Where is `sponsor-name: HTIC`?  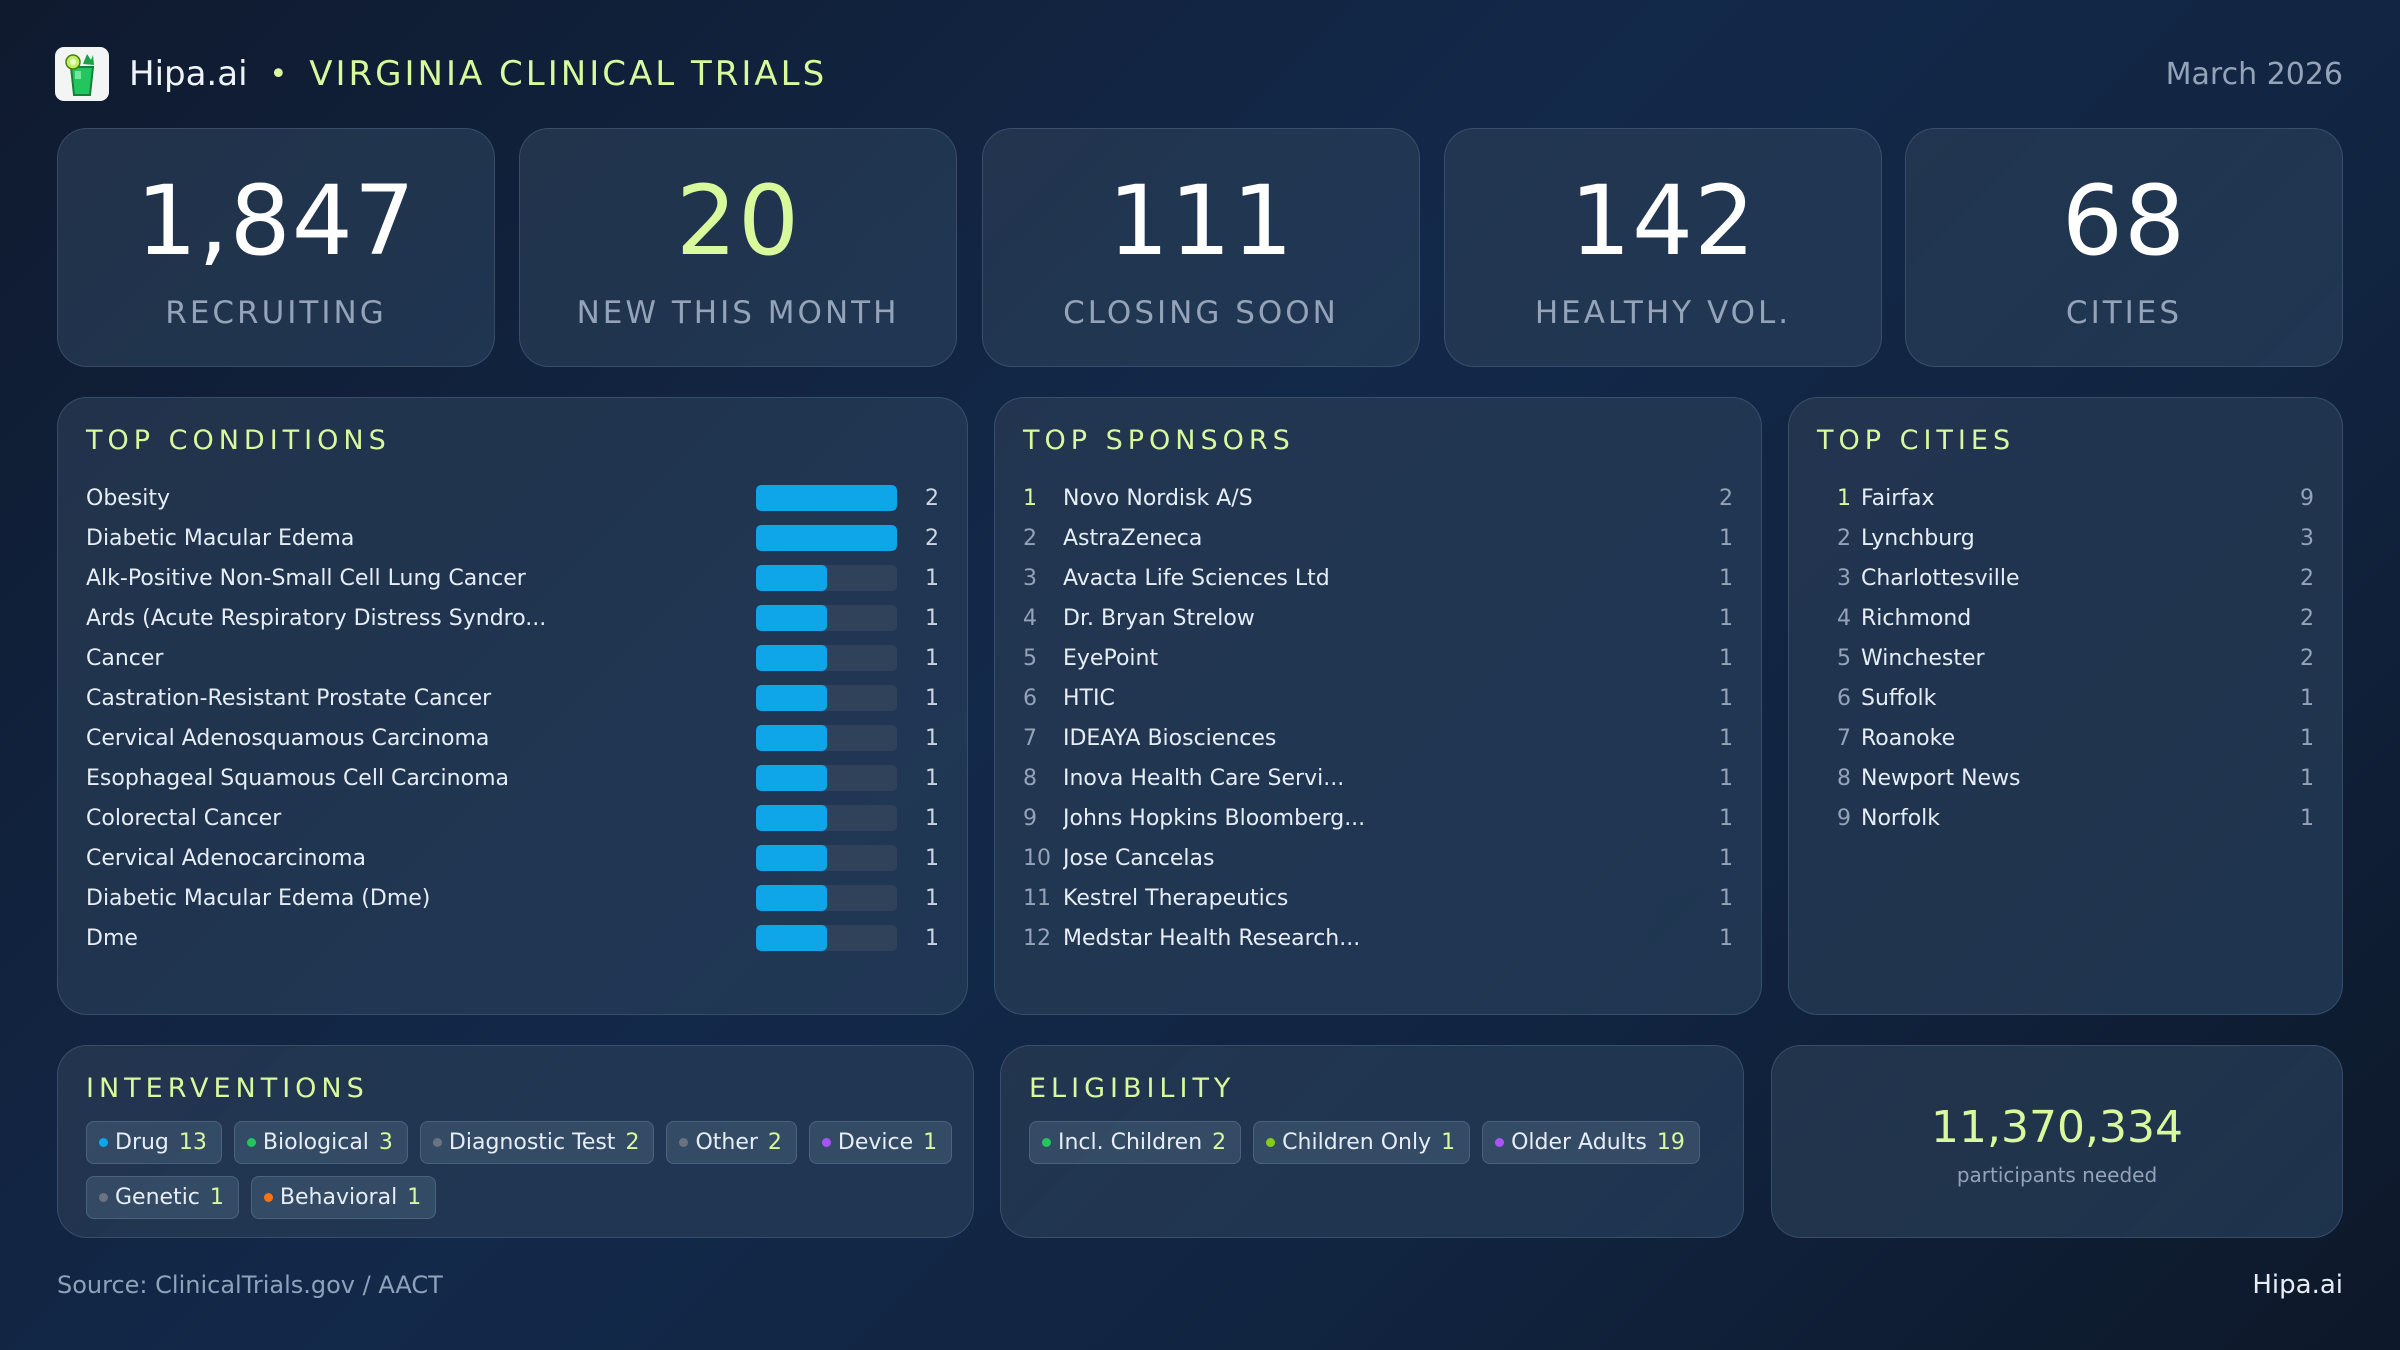
sponsor-name: HTIC is located at coordinates (1089, 698).